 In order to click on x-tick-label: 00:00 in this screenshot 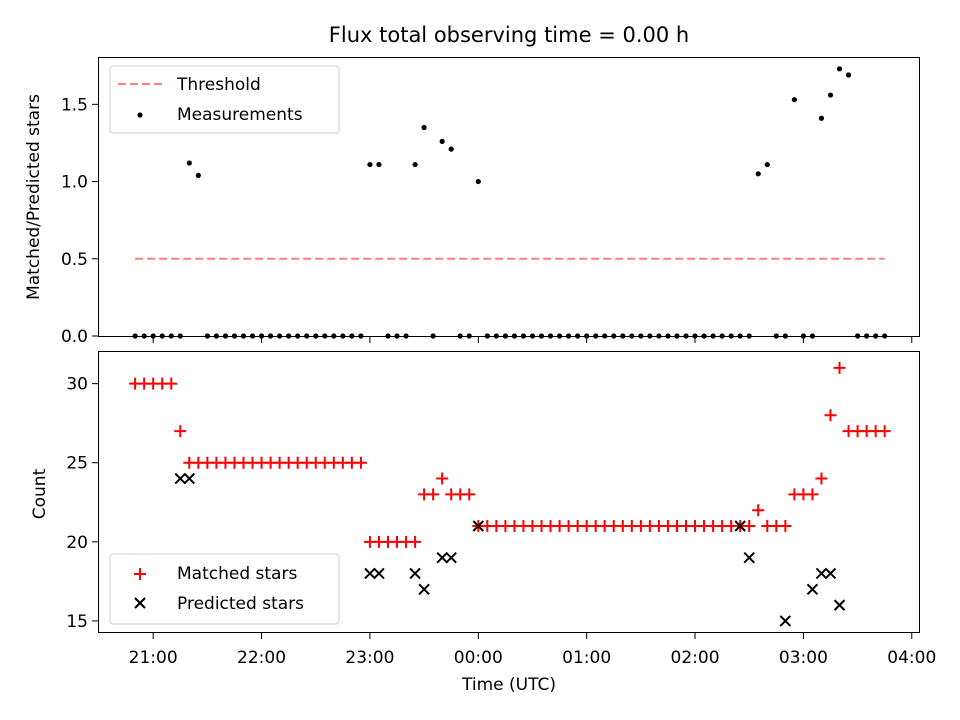, I will do `click(478, 658)`.